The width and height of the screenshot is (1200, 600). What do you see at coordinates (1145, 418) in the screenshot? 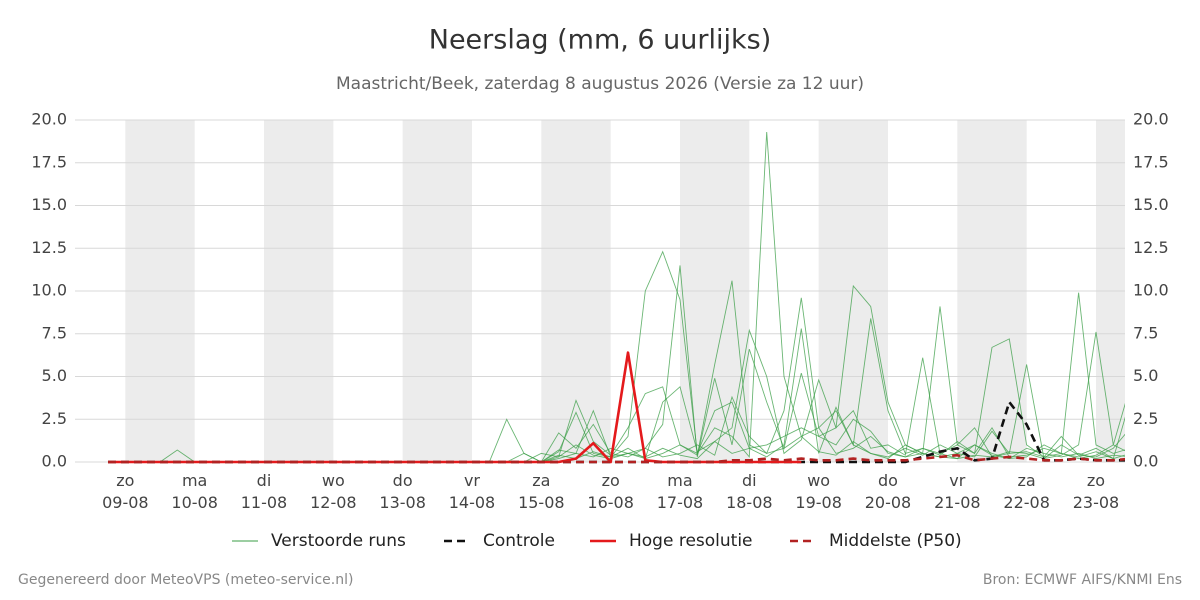
I see `y2-tick-label: 2.5` at bounding box center [1145, 418].